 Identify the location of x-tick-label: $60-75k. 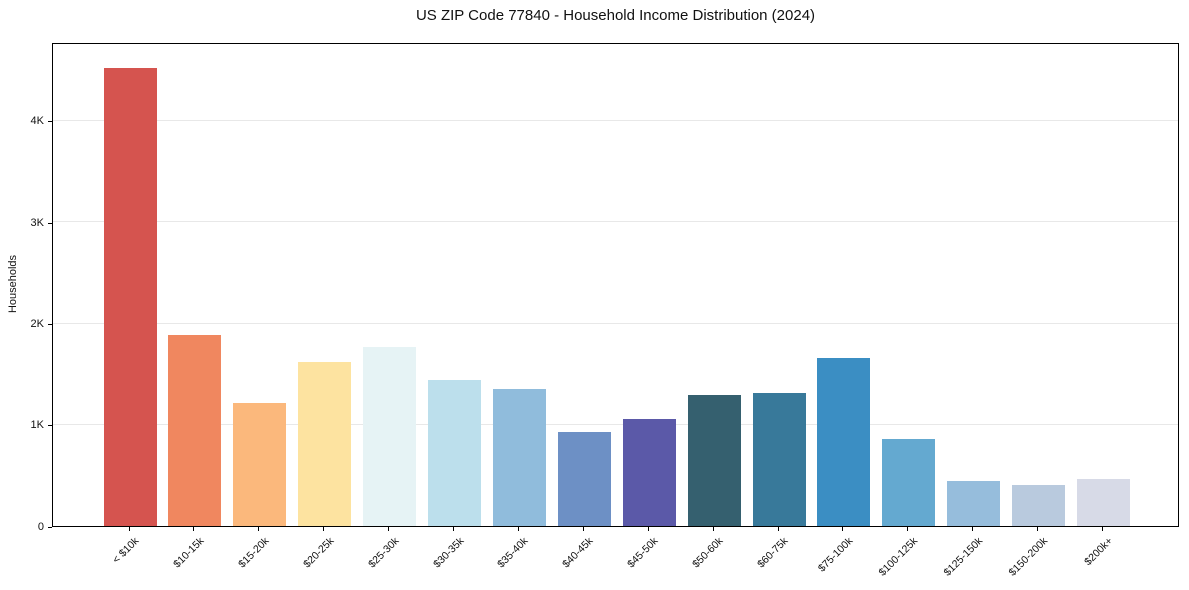
(773, 553).